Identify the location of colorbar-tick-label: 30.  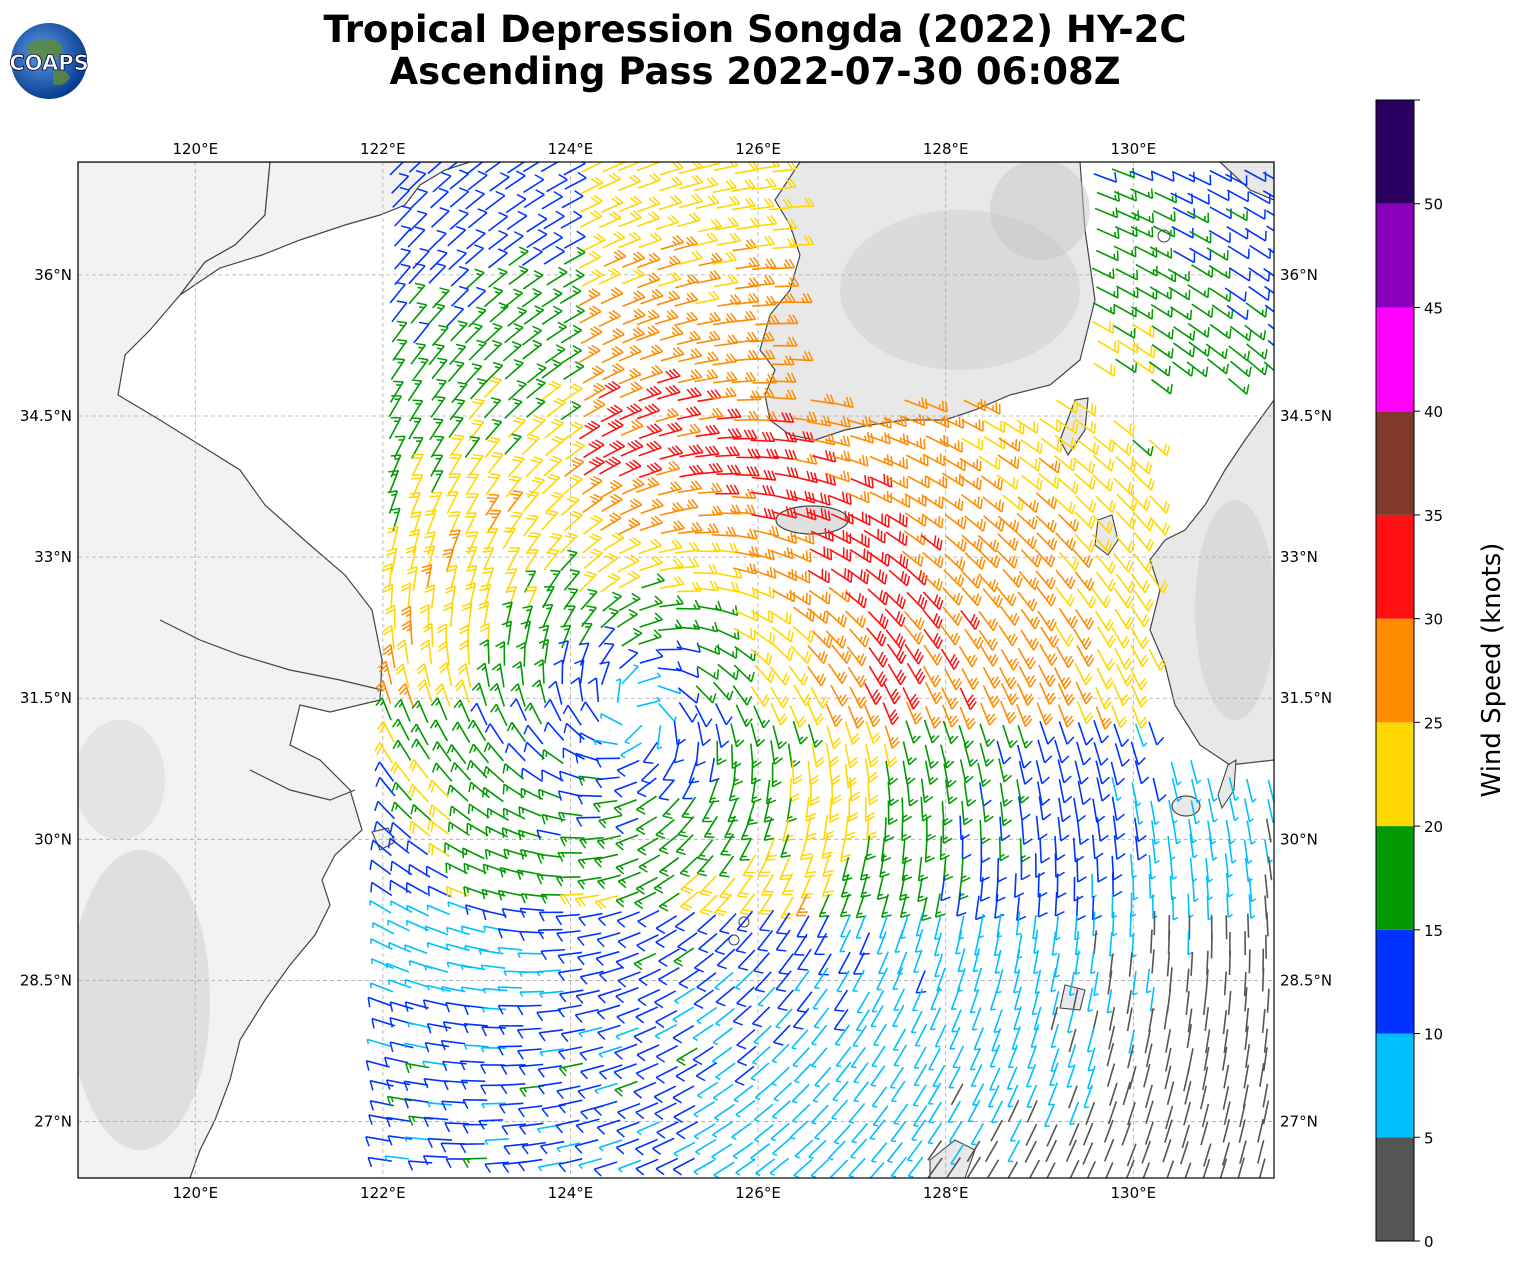
(1433, 620).